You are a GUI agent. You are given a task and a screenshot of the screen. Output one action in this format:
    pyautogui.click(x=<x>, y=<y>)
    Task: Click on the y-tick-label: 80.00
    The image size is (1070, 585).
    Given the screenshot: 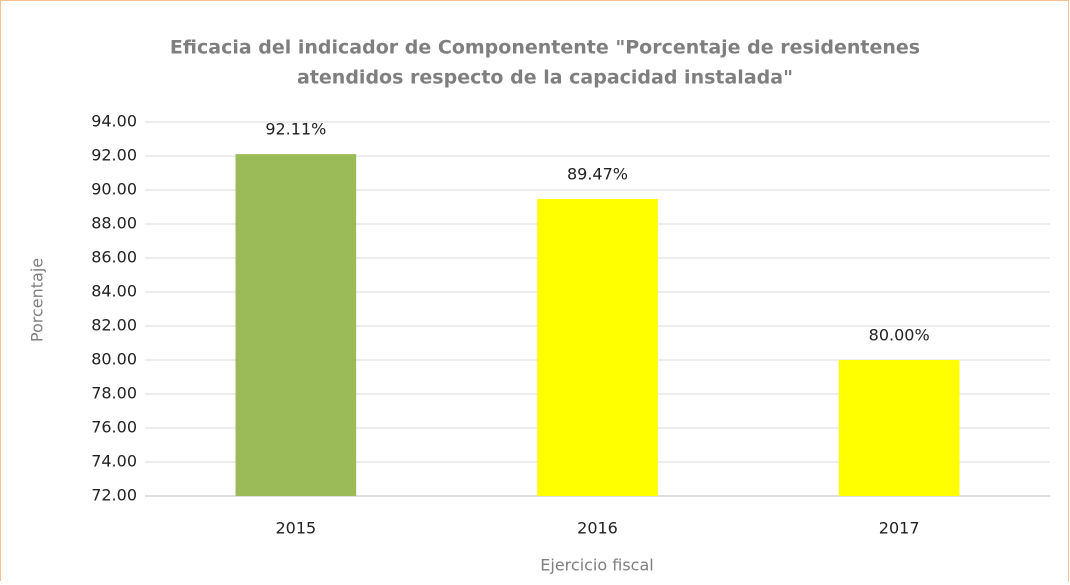 What is the action you would take?
    pyautogui.click(x=114, y=359)
    